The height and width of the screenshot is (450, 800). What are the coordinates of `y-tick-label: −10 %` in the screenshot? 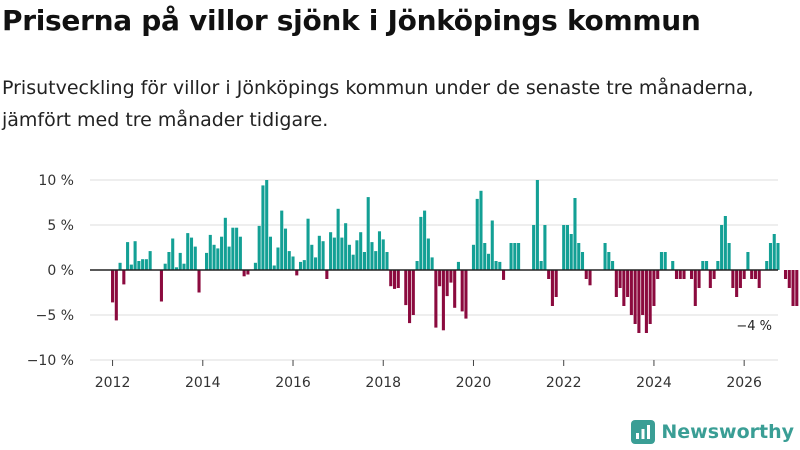 It's located at (50, 361).